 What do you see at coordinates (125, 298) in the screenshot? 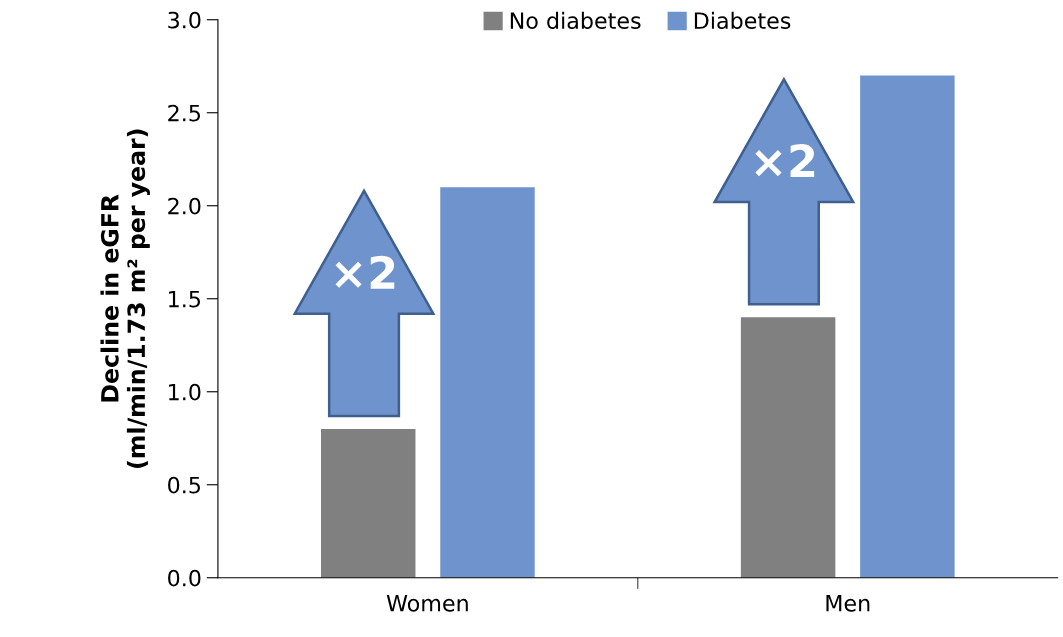
I see `y-axis-title: Decline in eGFR (ml/min/1.73 m² per year)` at bounding box center [125, 298].